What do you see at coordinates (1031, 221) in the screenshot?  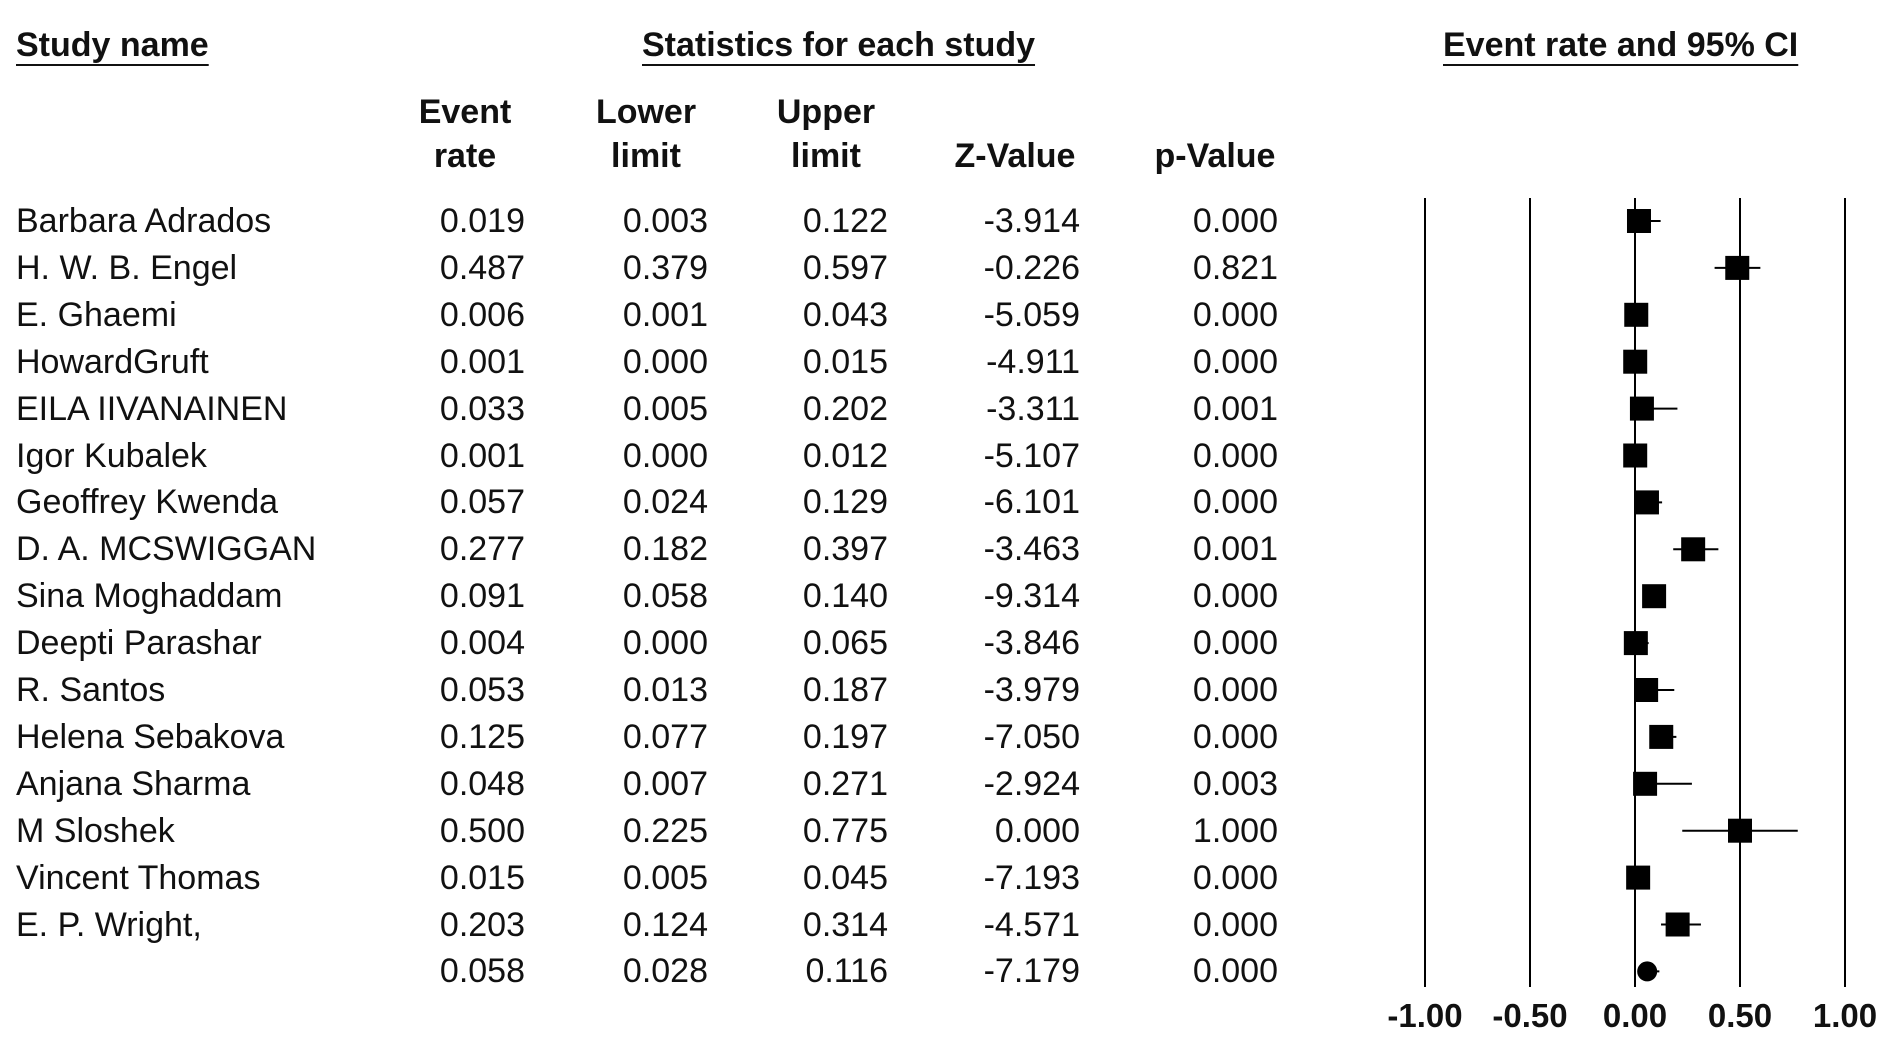 I see `z-value-cell: -3.914` at bounding box center [1031, 221].